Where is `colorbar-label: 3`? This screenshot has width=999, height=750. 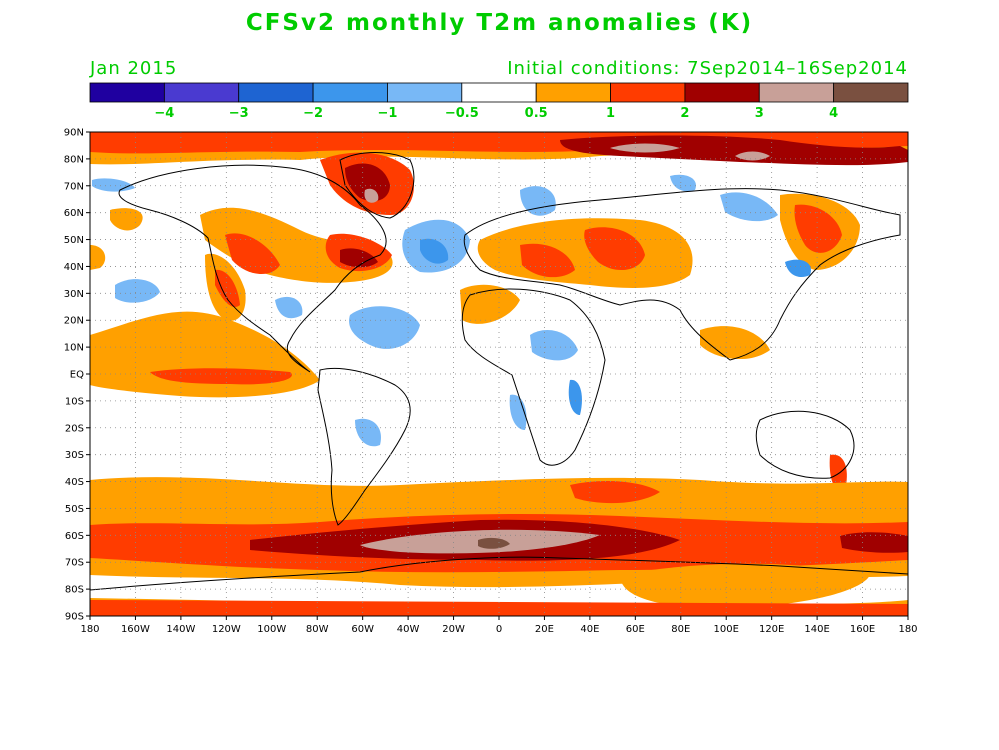
colorbar-label: 3 is located at coordinates (759, 113).